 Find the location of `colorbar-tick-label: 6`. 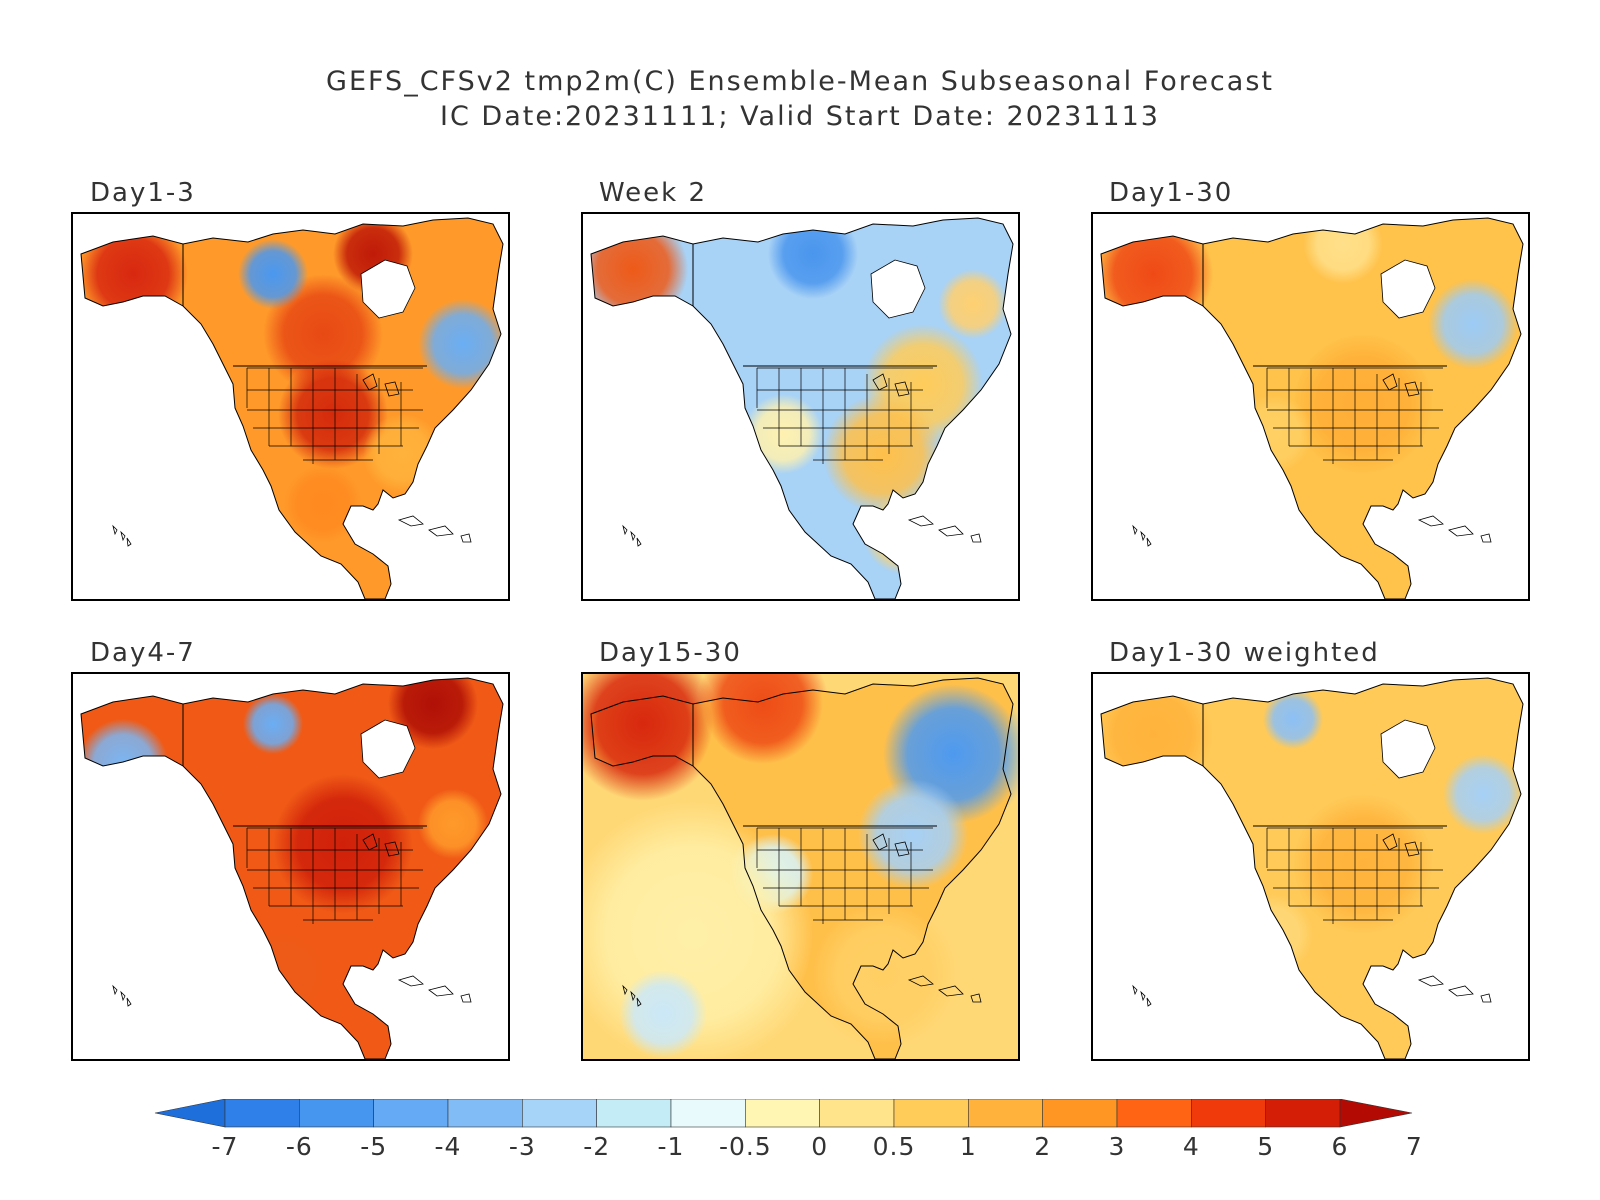

colorbar-tick-label: 6 is located at coordinates (1340, 1146).